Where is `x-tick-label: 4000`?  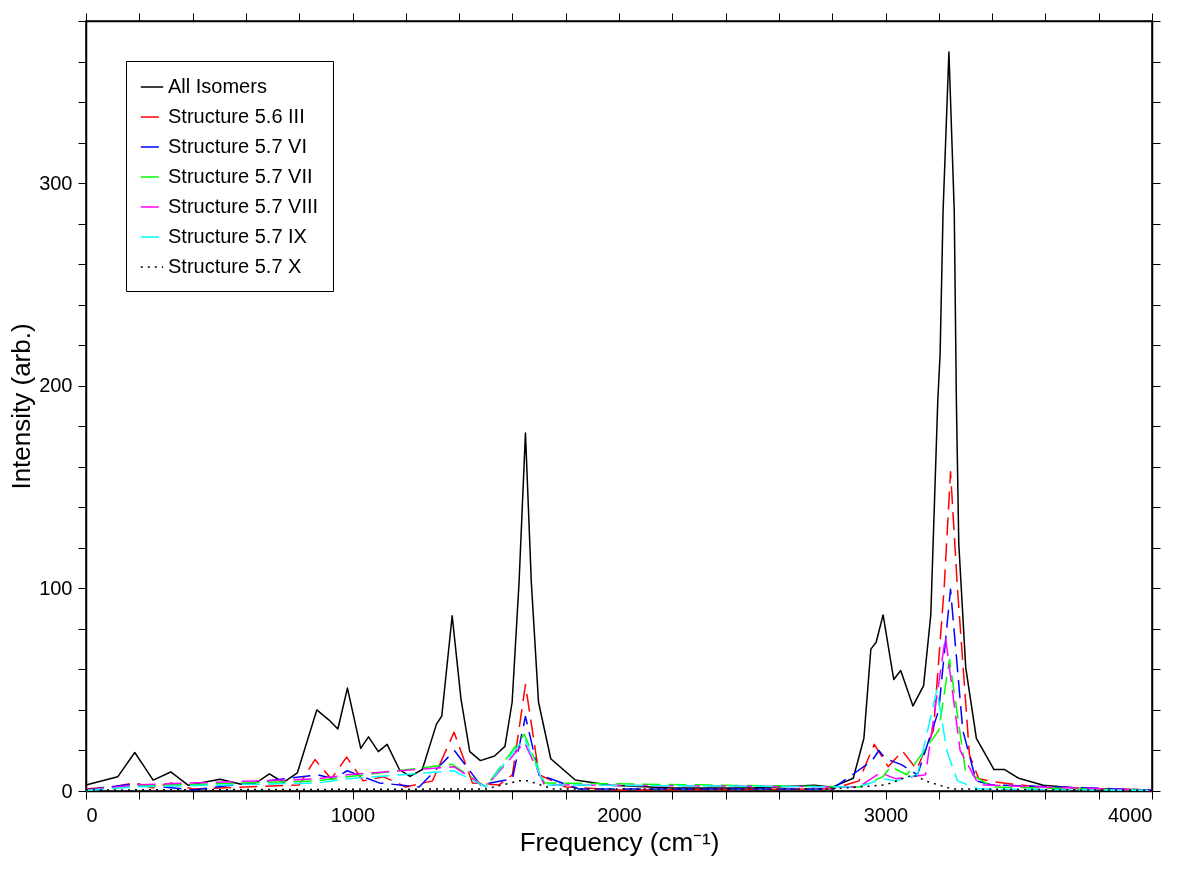
x-tick-label: 4000 is located at coordinates (1130, 814).